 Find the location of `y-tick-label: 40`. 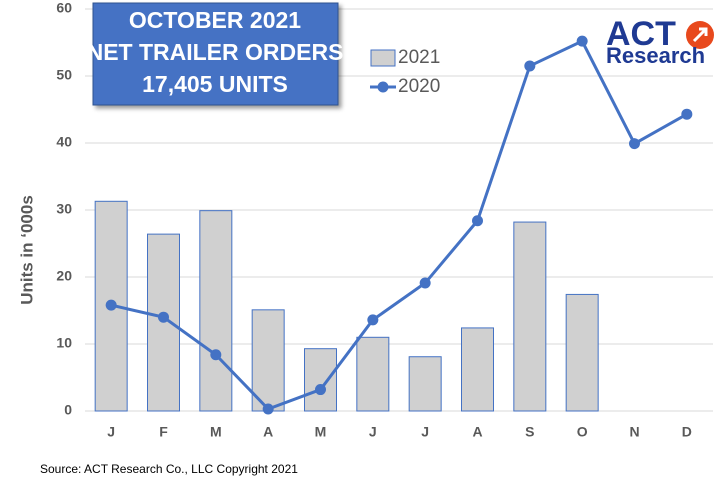

y-tick-label: 40 is located at coordinates (64, 142).